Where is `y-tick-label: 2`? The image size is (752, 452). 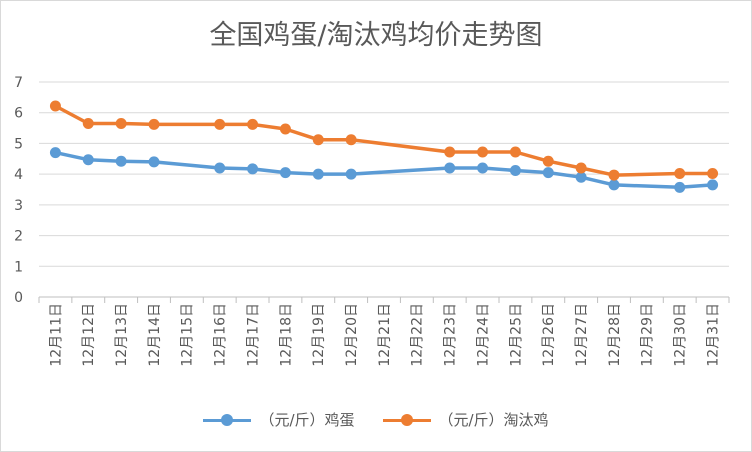 y-tick-label: 2 is located at coordinates (18, 237).